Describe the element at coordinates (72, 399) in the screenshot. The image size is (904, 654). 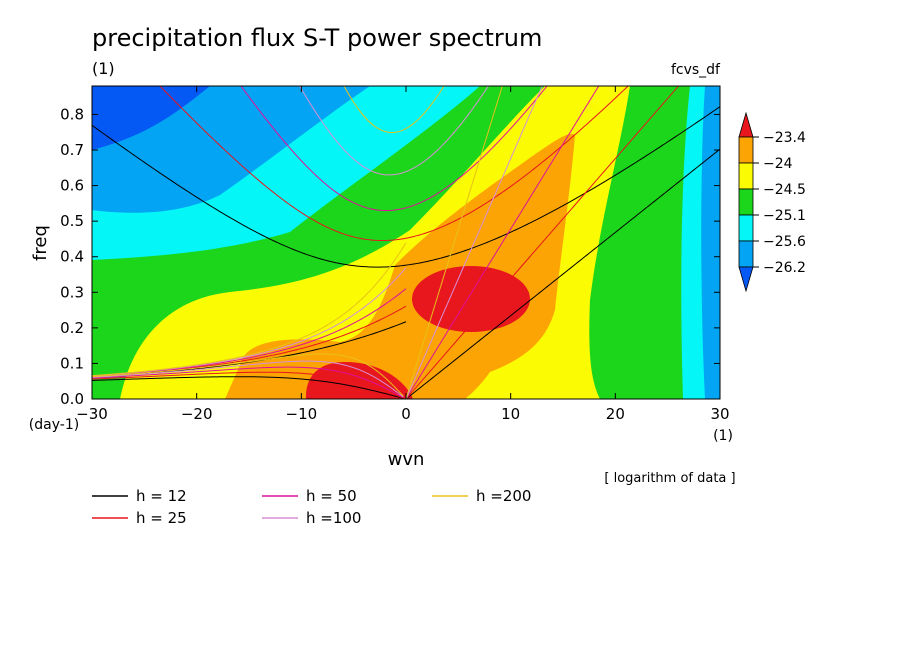
I see `y-tick-label: 0.0` at that location.